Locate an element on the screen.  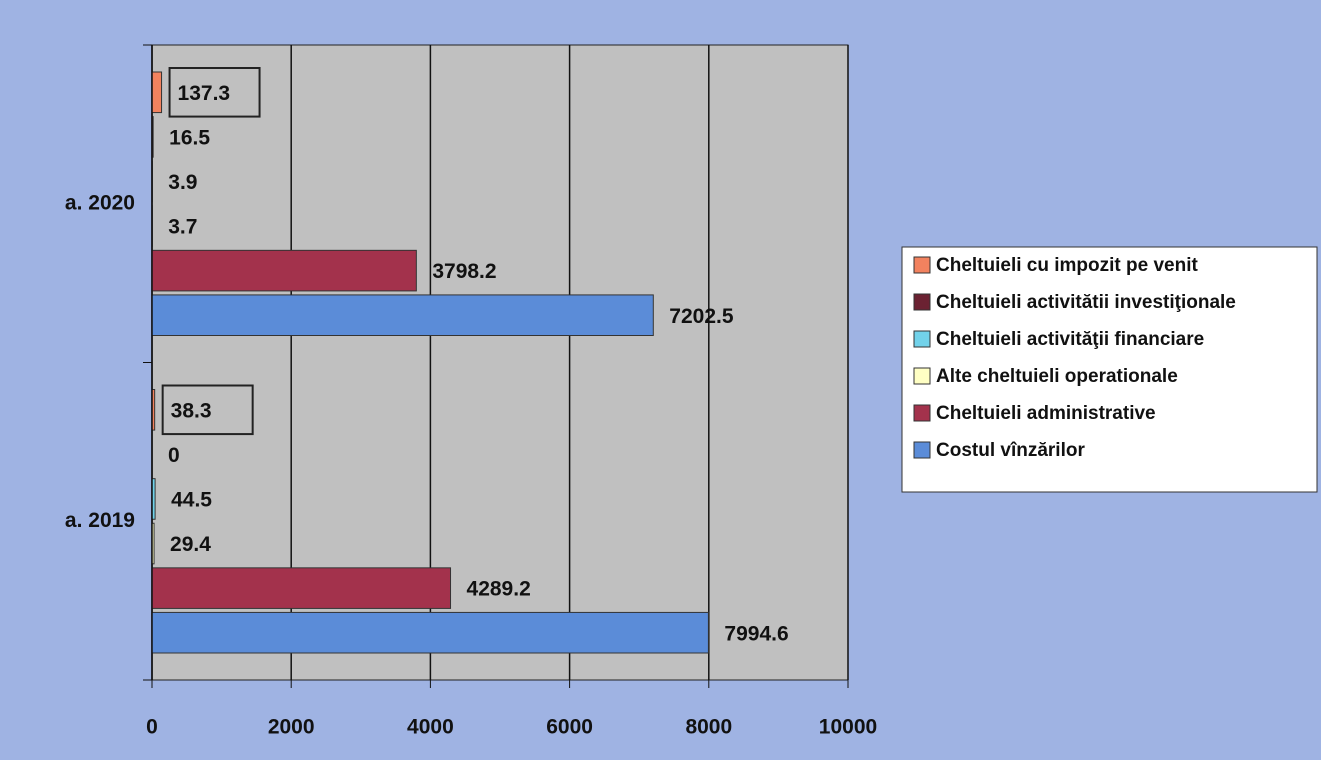
x-tick-label: 0 is located at coordinates (152, 727).